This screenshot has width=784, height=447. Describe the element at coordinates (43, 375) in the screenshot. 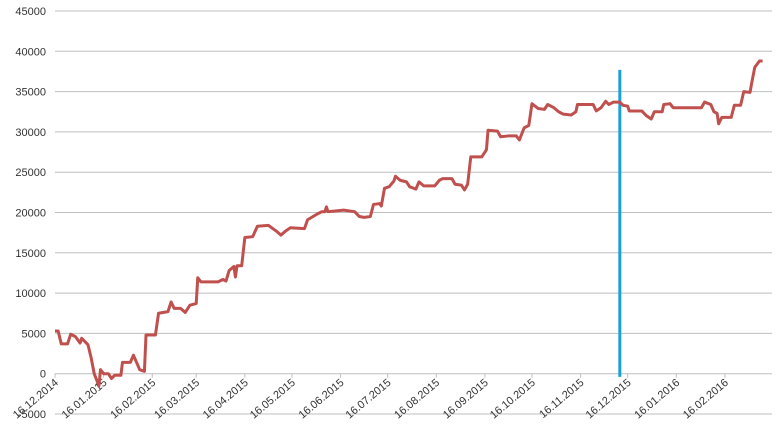

I see `y-tick-label: 0` at that location.